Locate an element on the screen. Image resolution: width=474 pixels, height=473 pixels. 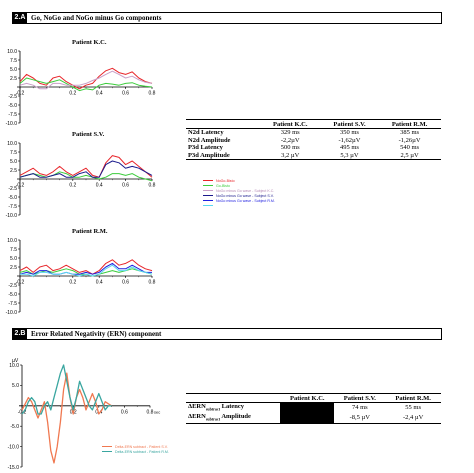
redacted-cell is located at coordinates (307, 407).